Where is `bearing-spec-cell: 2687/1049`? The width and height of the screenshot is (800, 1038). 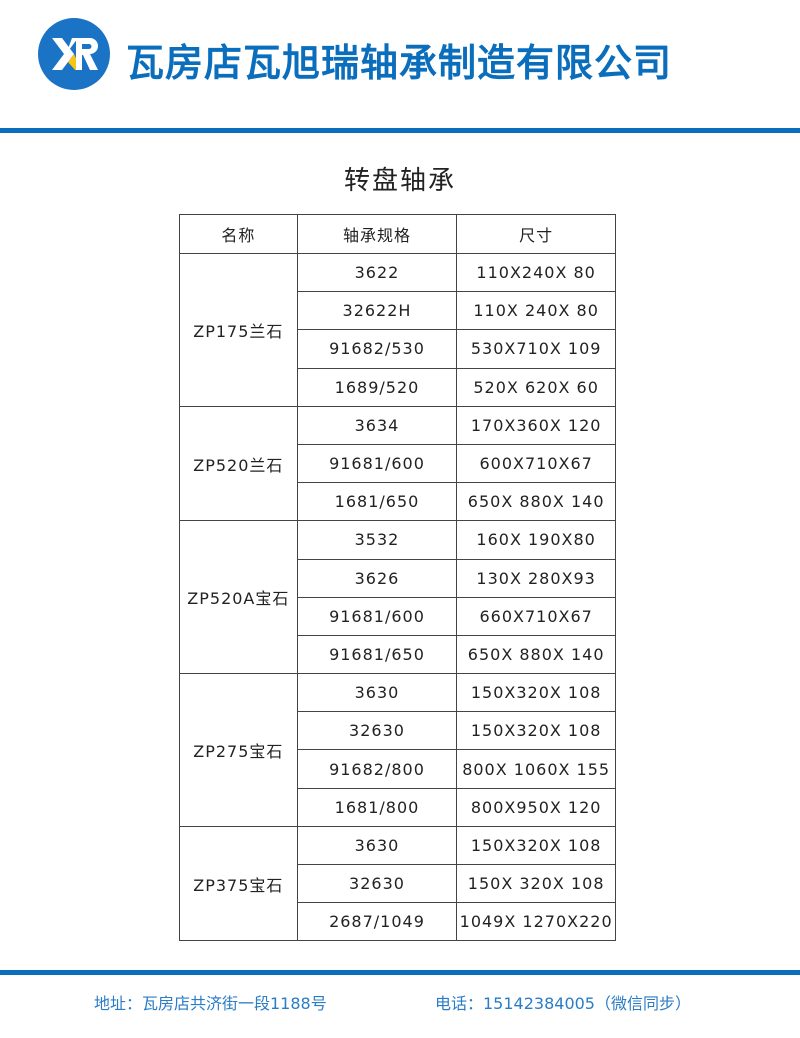
bearing-spec-cell: 2687/1049 is located at coordinates (377, 922).